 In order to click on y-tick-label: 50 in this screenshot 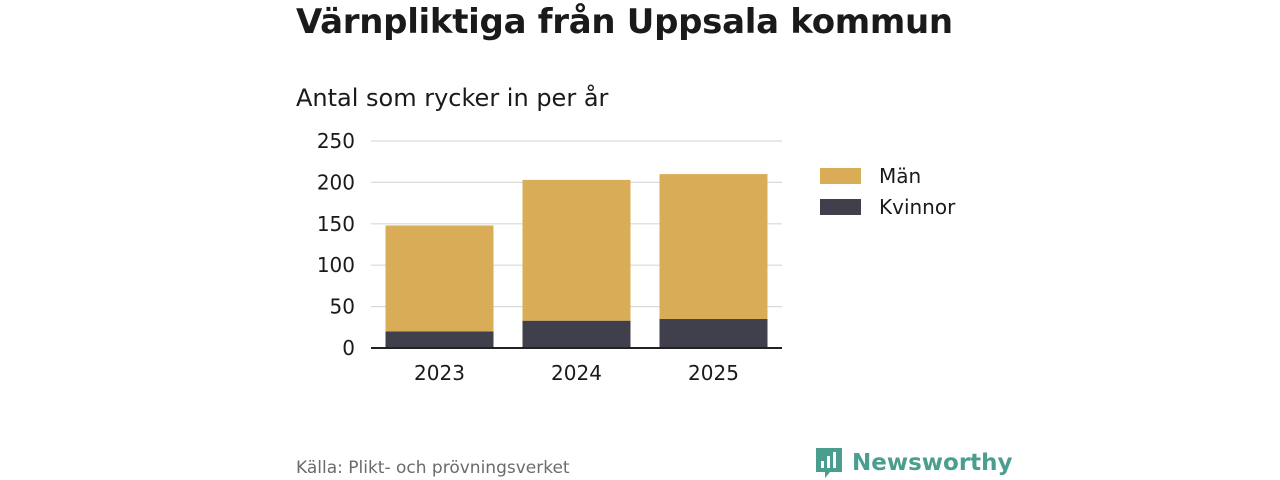, I will do `click(342, 307)`.